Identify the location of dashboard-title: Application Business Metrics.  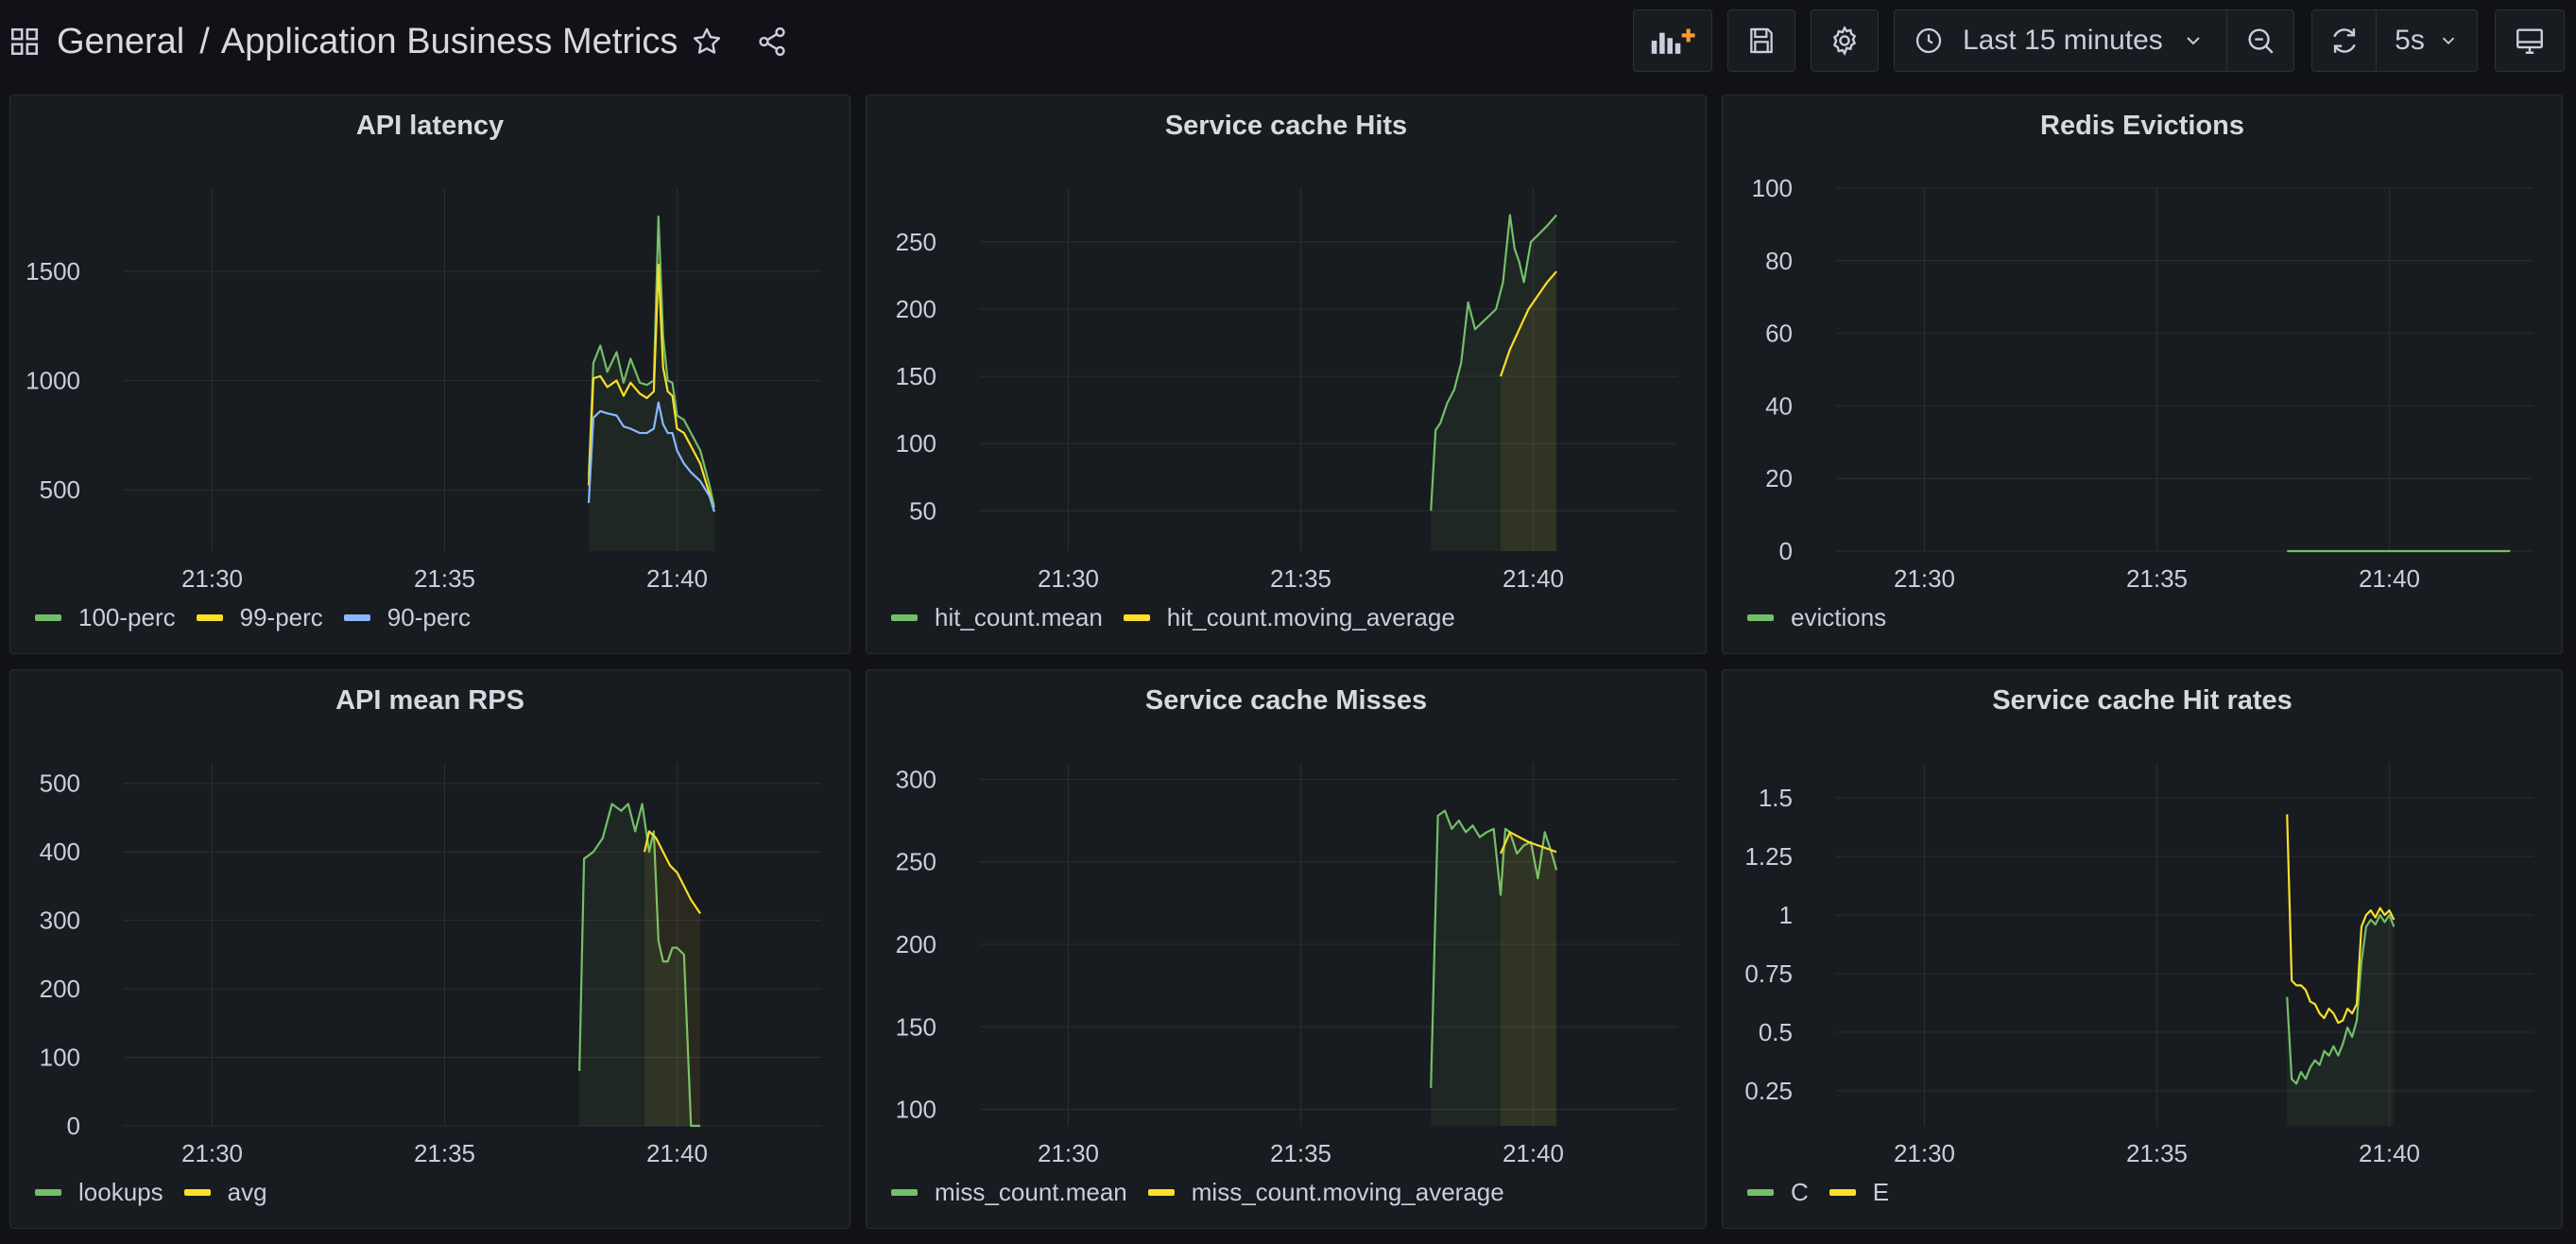
(449, 41).